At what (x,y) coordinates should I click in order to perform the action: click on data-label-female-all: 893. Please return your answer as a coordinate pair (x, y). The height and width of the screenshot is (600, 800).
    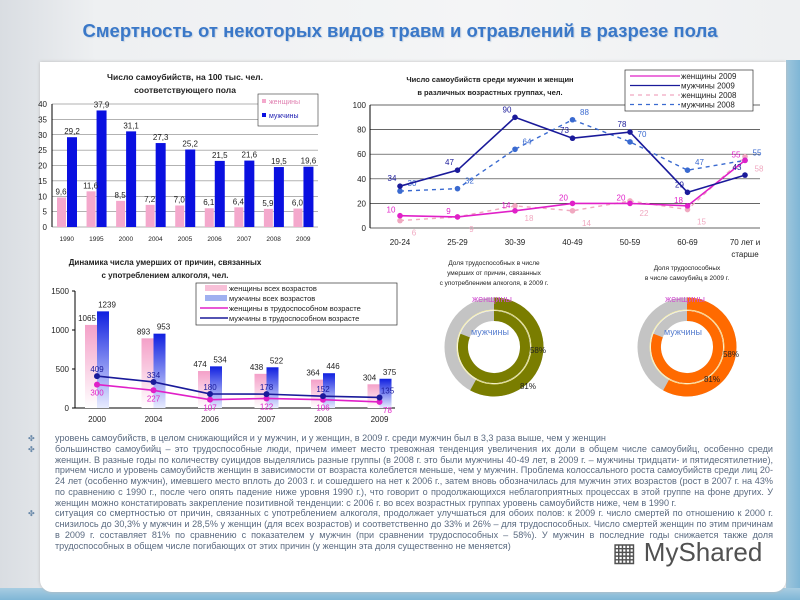
    Looking at the image, I should click on (144, 331).